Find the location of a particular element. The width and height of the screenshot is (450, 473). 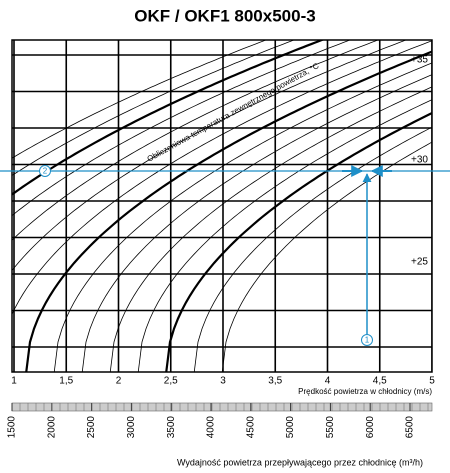

curve-label: +30 is located at coordinates (419, 160).